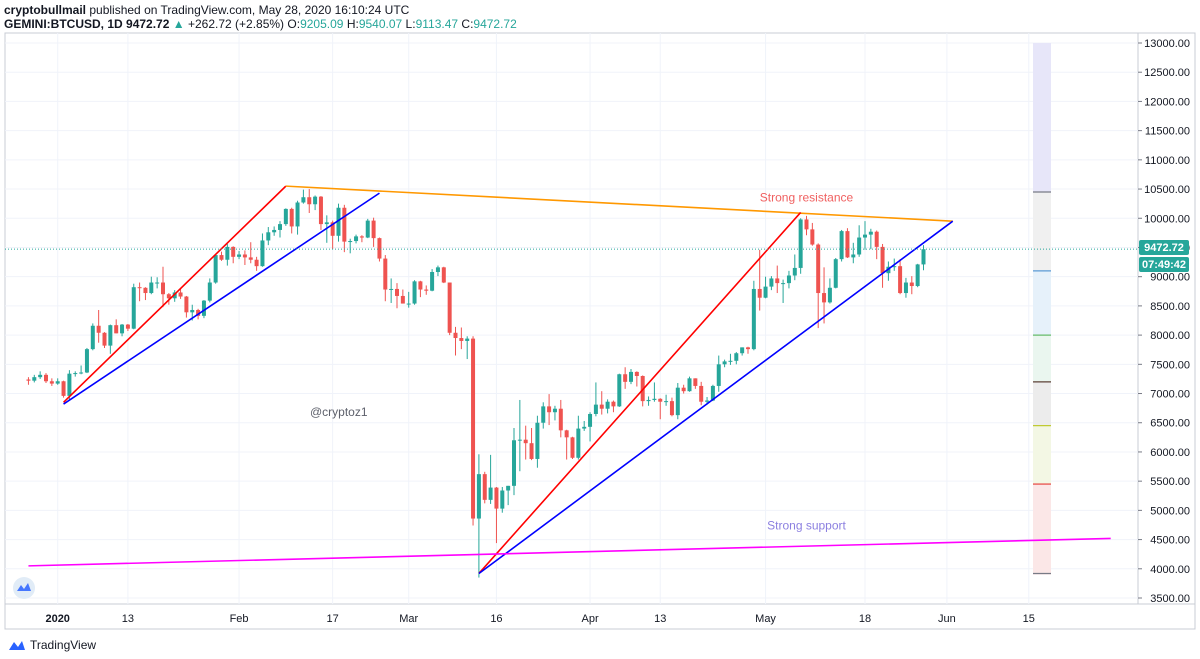 The image size is (1200, 659). Describe the element at coordinates (807, 197) in the screenshot. I see `annotation-label: Strong resistance` at that location.